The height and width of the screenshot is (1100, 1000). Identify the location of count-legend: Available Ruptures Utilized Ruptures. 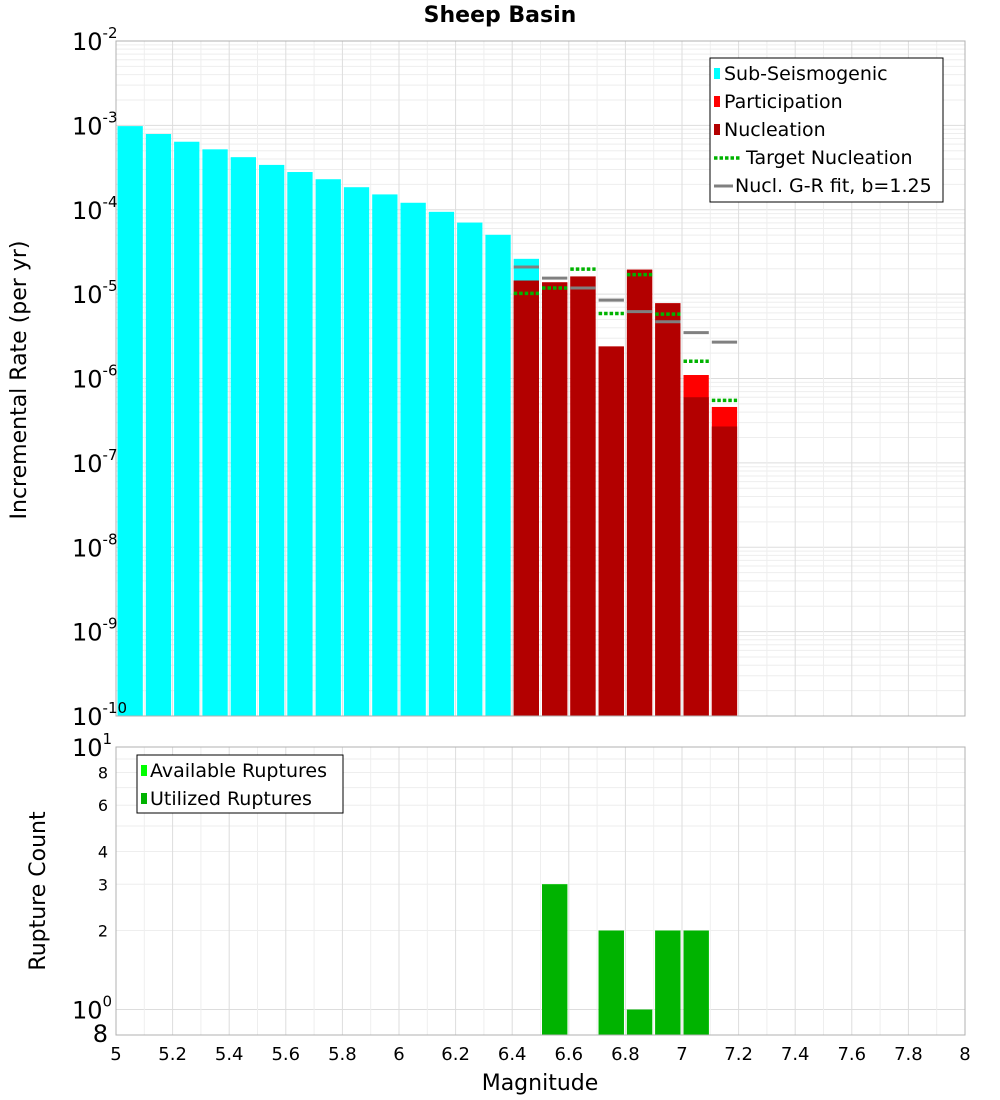
(240, 784).